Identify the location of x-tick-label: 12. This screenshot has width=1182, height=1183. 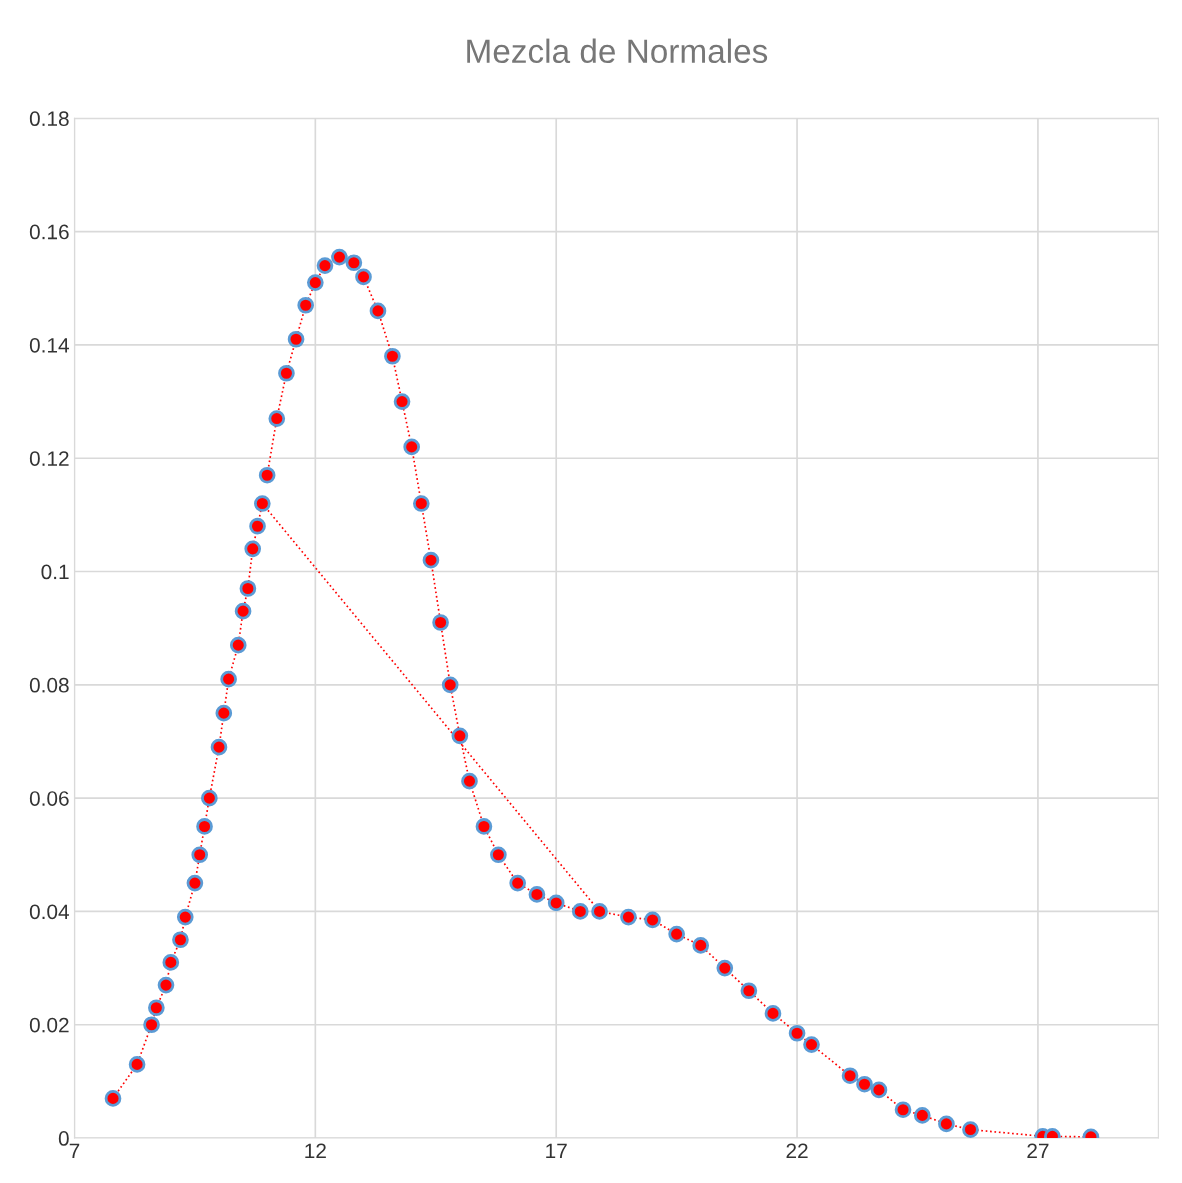
(315, 1150).